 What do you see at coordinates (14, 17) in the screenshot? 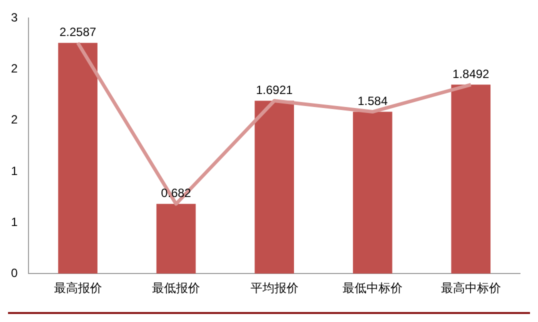
I see `y-tick-label: 3` at bounding box center [14, 17].